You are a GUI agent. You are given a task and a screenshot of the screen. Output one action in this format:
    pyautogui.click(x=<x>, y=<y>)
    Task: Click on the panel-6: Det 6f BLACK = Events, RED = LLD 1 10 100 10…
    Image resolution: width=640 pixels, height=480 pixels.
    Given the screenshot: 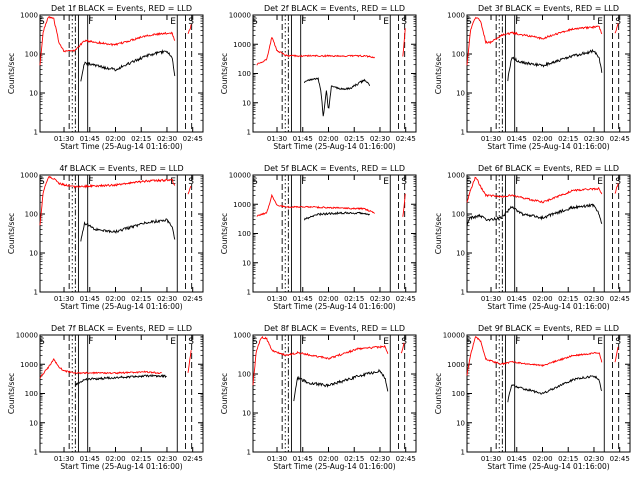 What is the action you would take?
    pyautogui.click(x=532, y=237)
    